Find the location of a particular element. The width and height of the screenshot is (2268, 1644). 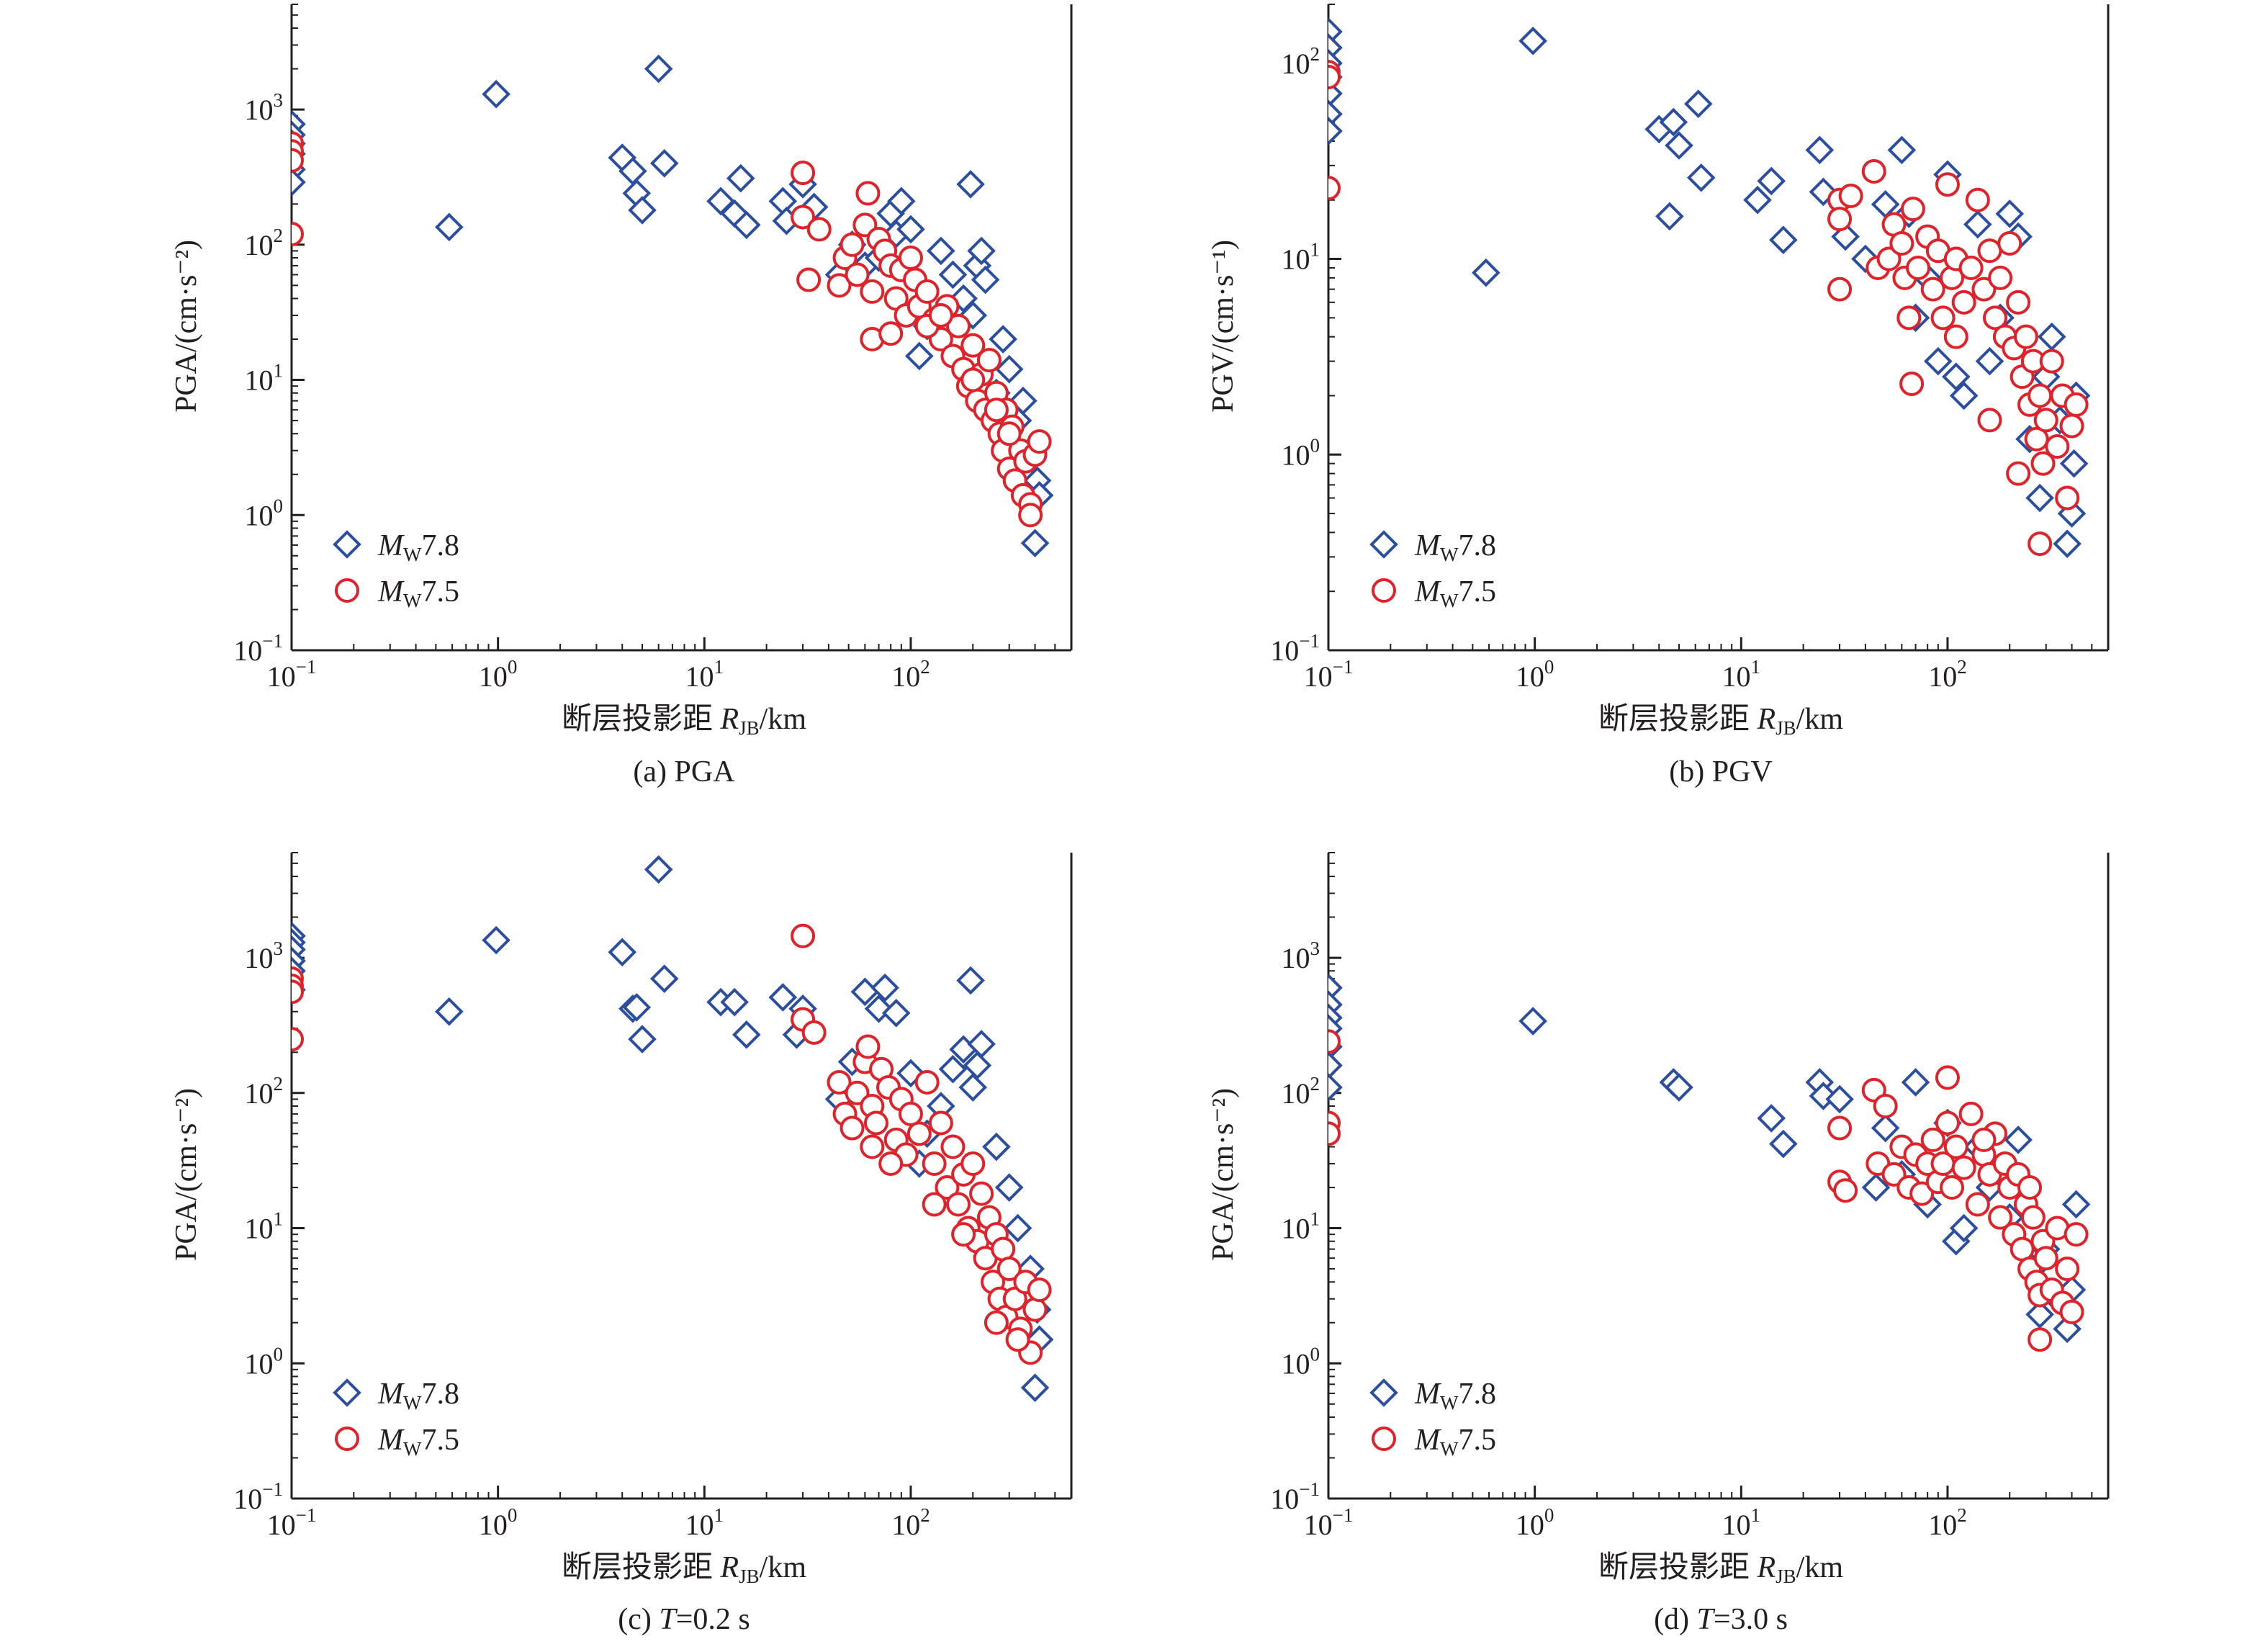

x-tick-label: 10² is located at coordinates (1947, 1522).